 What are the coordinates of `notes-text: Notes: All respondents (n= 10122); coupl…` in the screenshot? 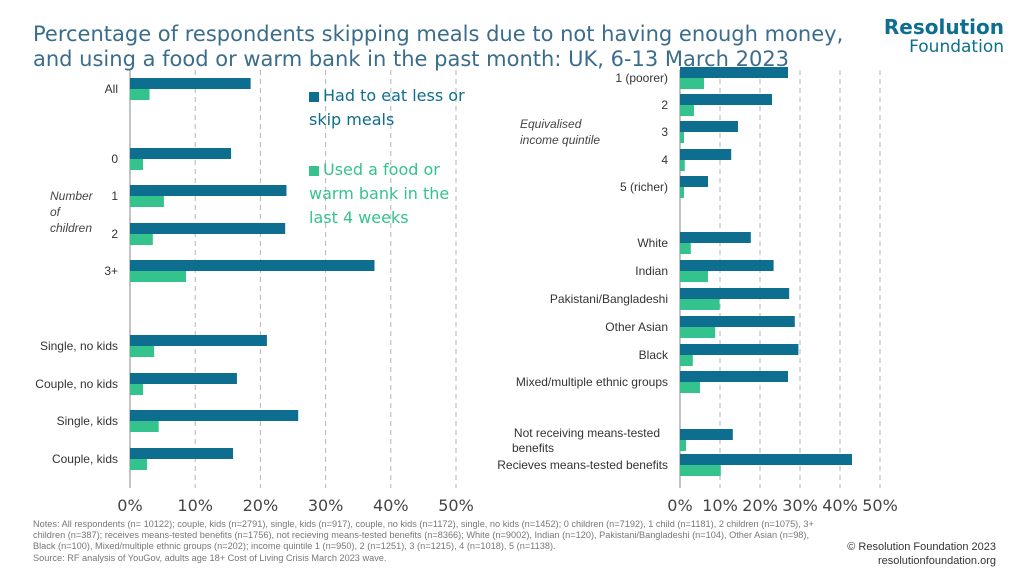 It's located at (423, 535).